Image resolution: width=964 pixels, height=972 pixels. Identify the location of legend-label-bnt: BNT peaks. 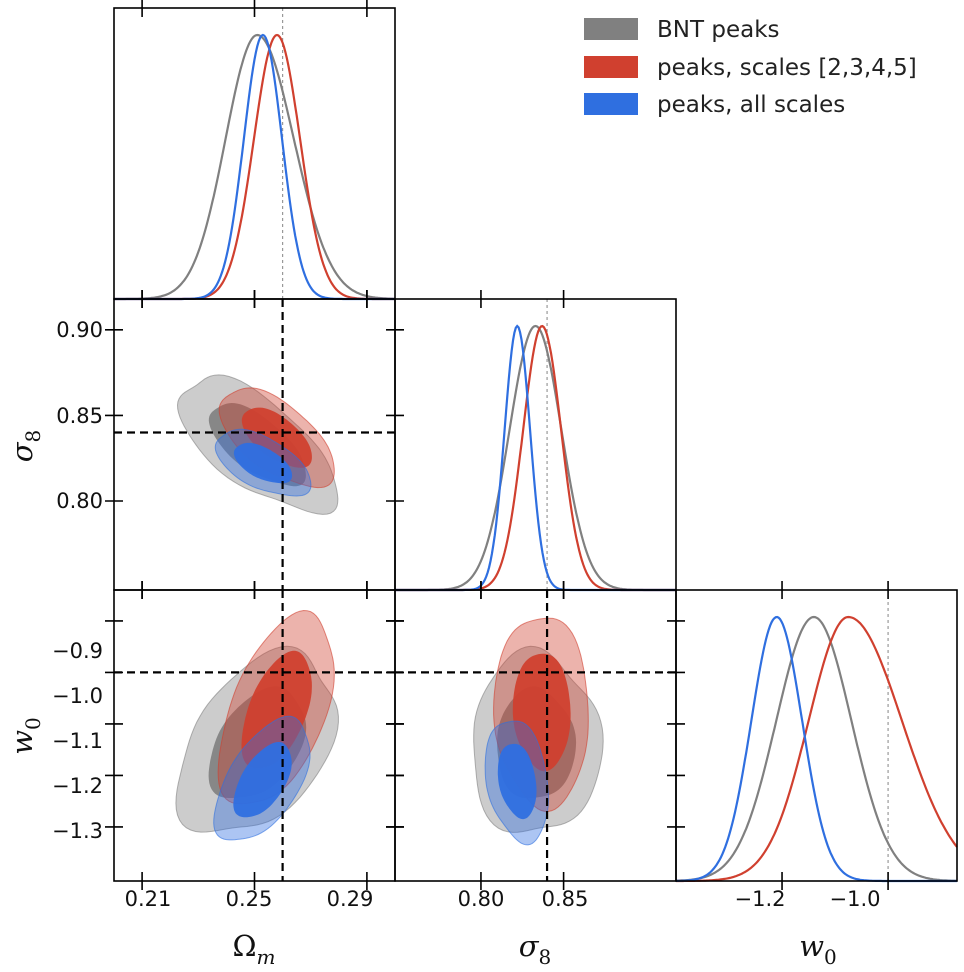
(718, 30).